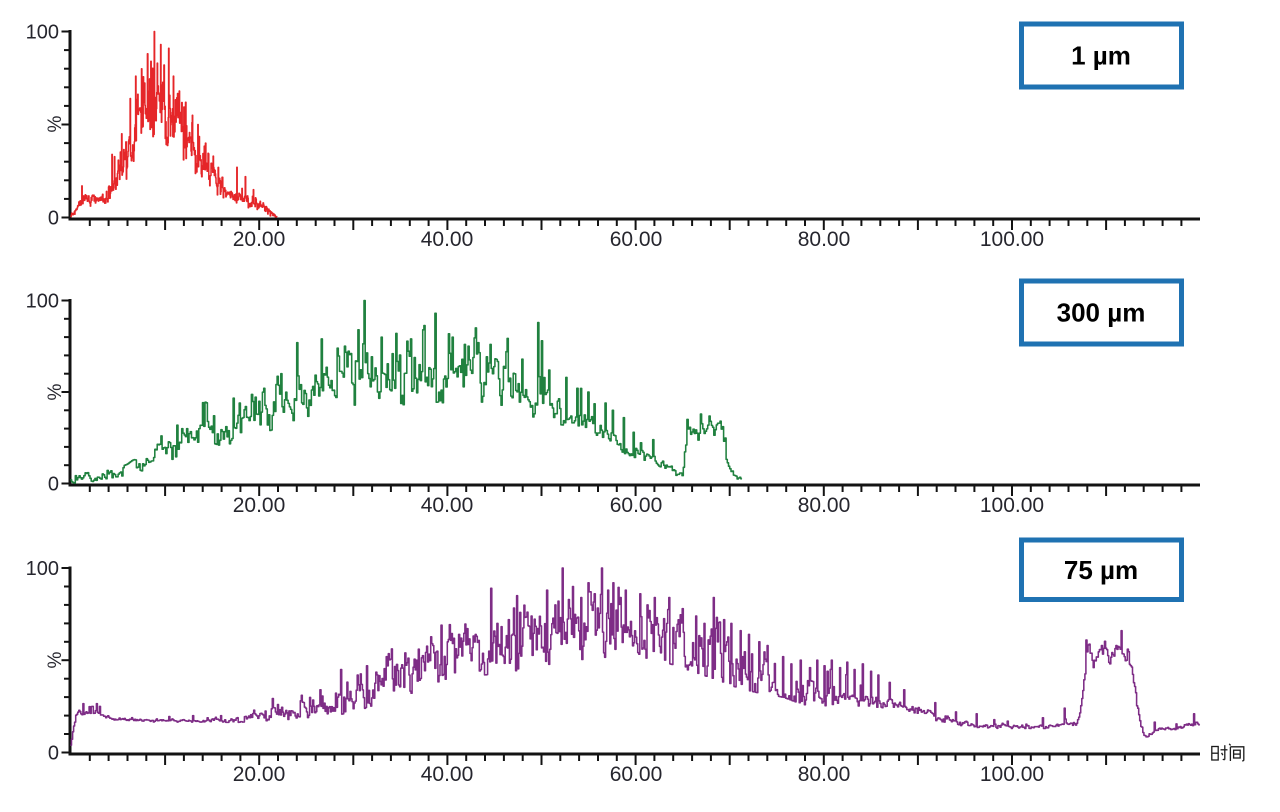  I want to click on svg-text: 1 µm, so click(1101, 56).